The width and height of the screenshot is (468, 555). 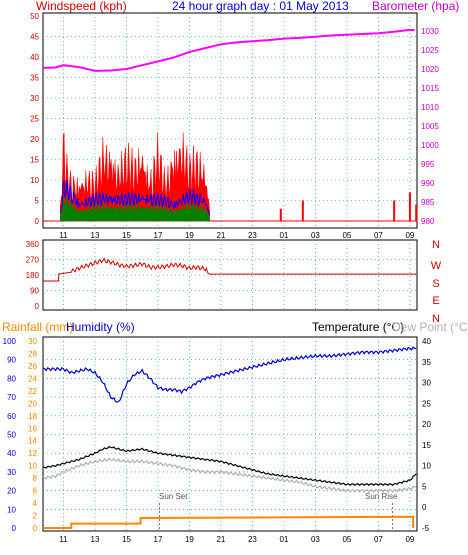 I want to click on hour-tick-bottom: 19, so click(x=189, y=539).